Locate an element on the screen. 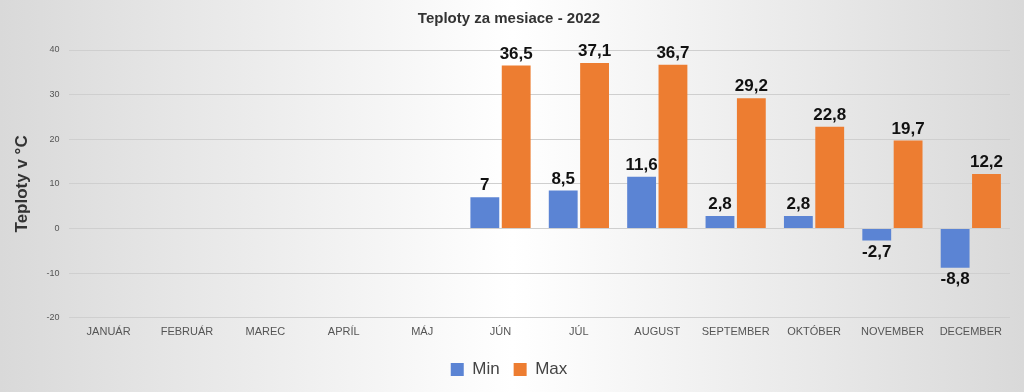 The image size is (1024, 392). y-tick-label: 0 is located at coordinates (57, 228).